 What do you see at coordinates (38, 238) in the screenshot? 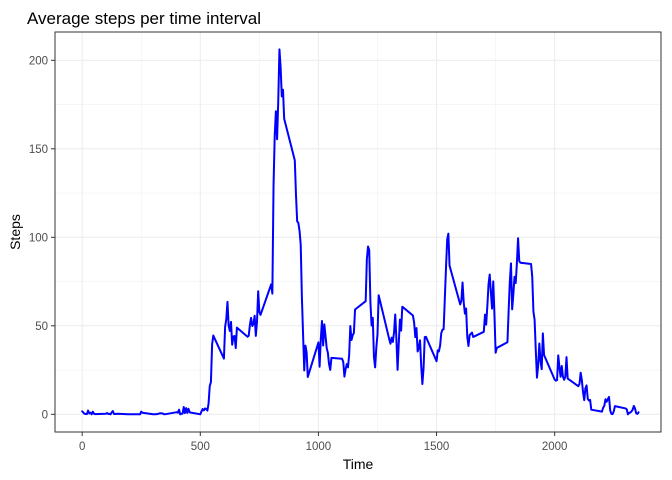
I see `y-tick-label: 100` at bounding box center [38, 238].